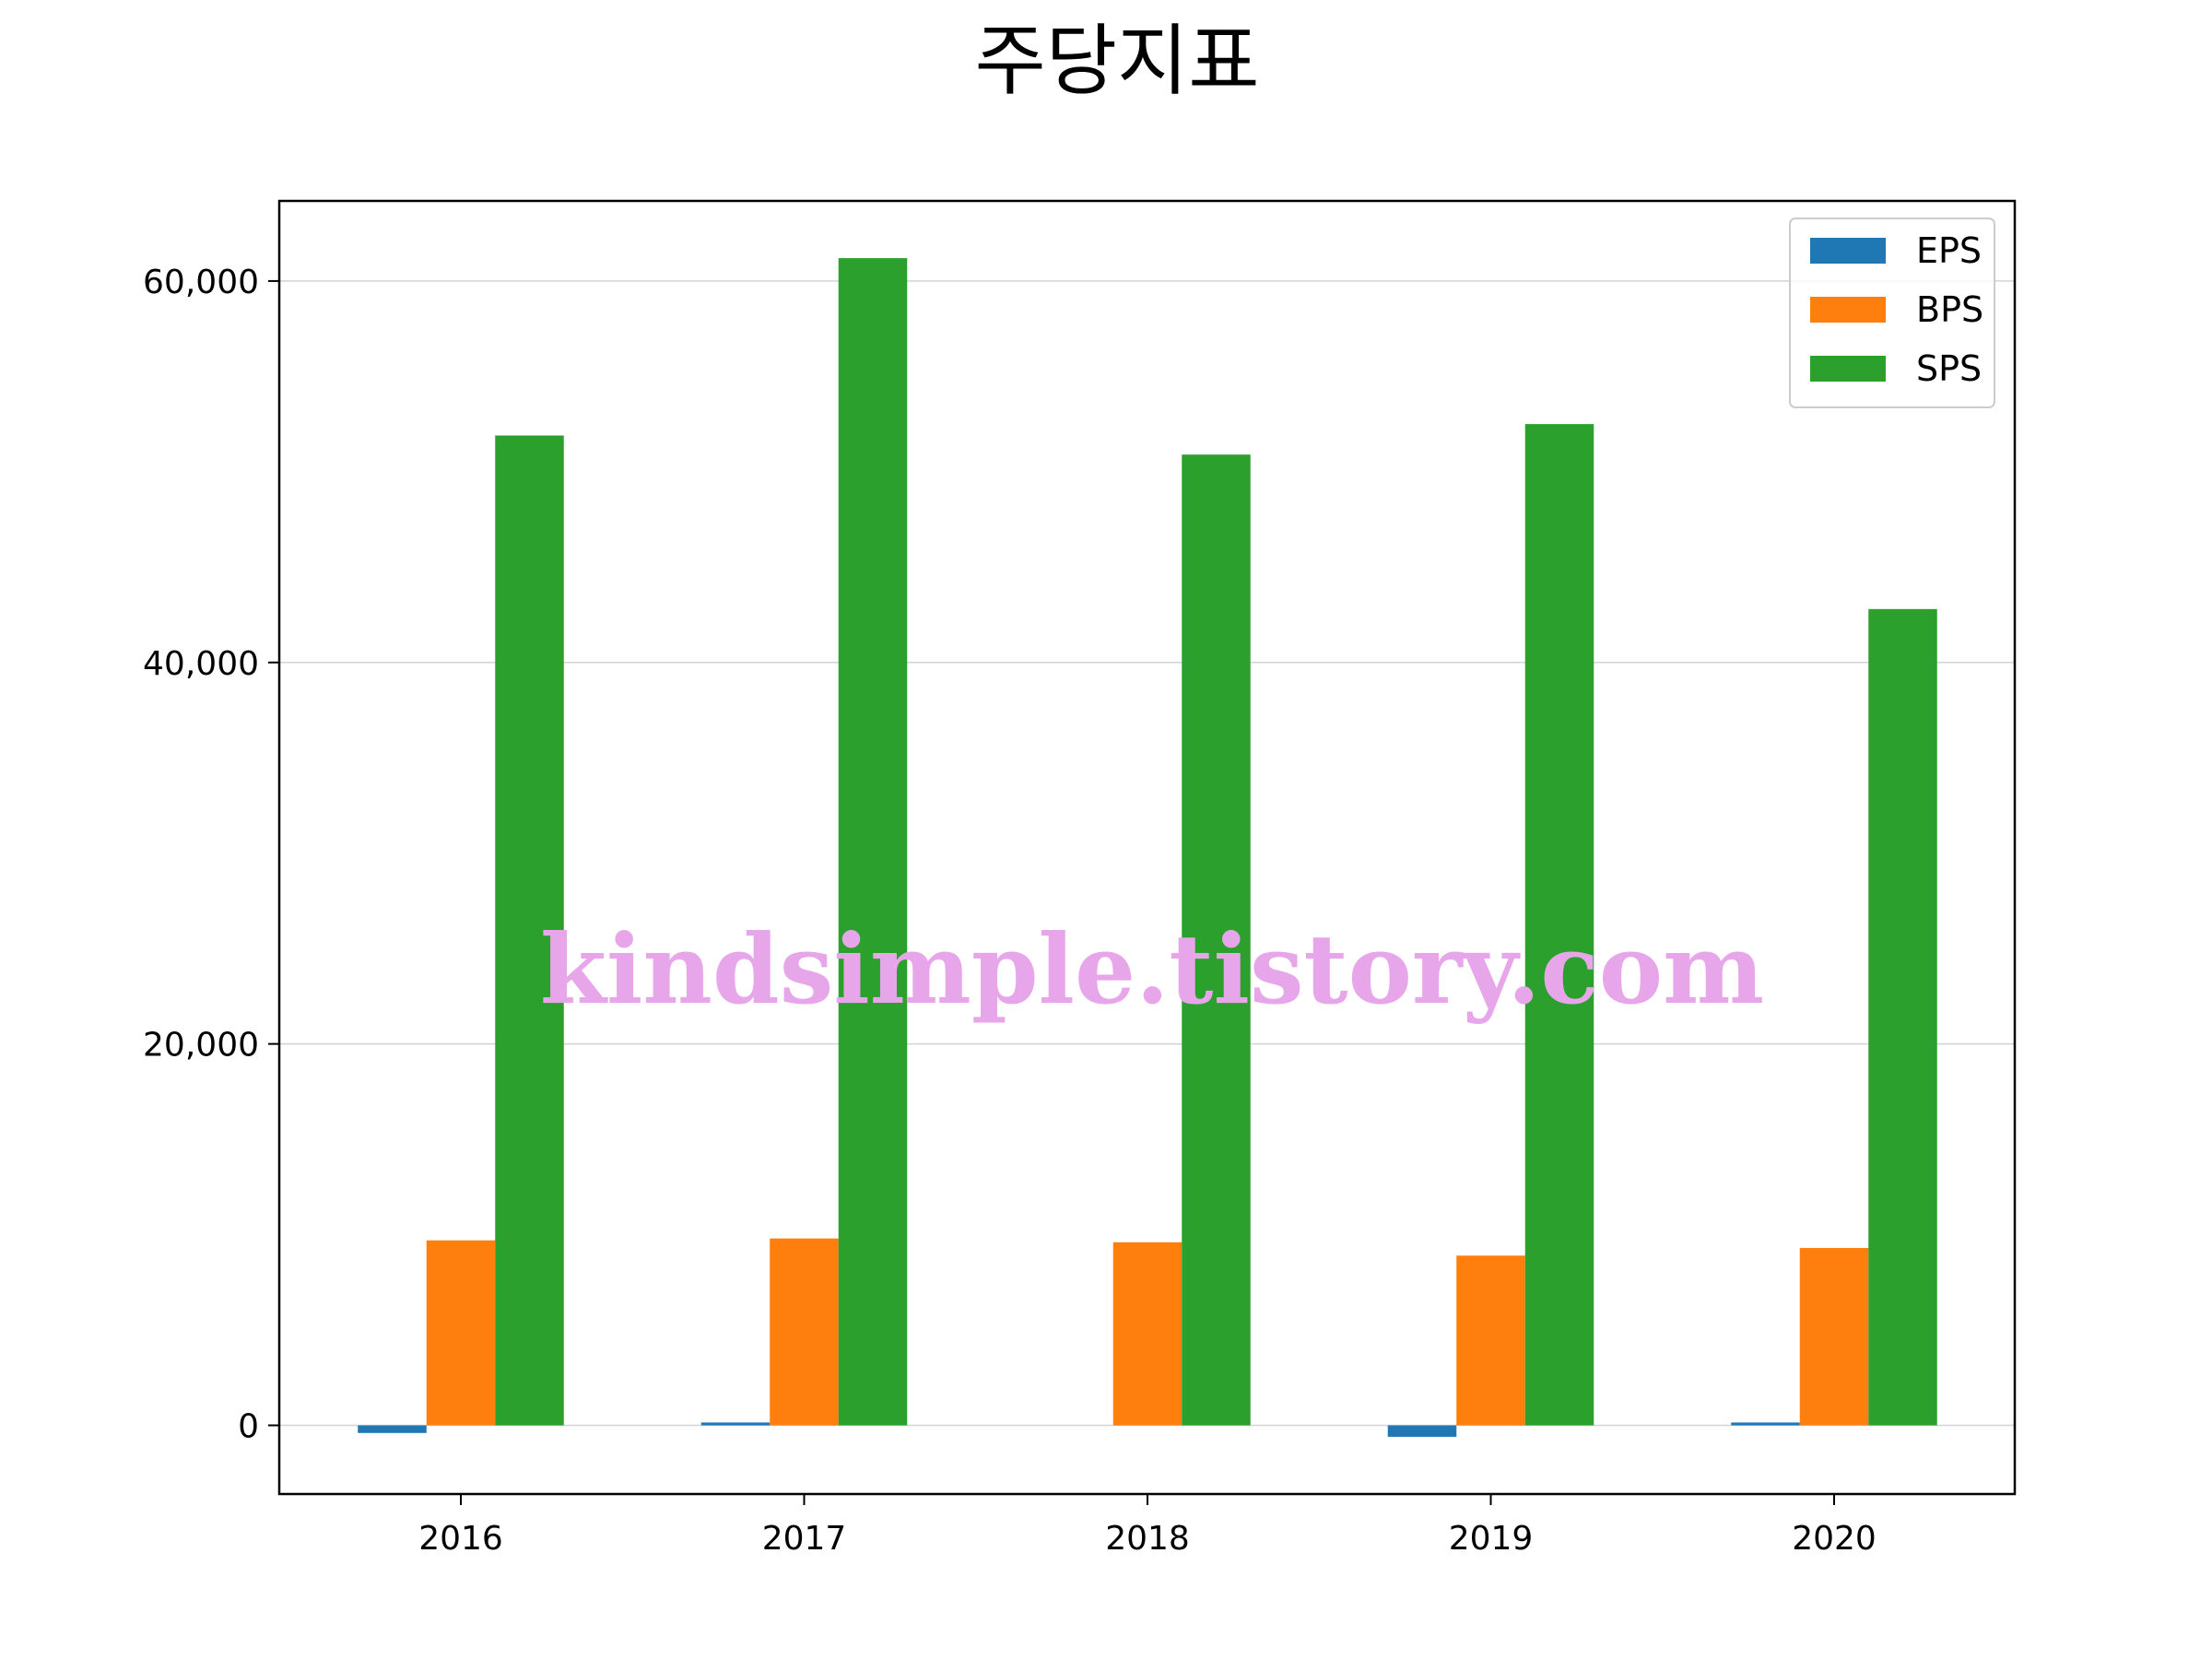 The width and height of the screenshot is (2212, 1659). What do you see at coordinates (1216, 940) in the screenshot?
I see `bar-sps-2018` at bounding box center [1216, 940].